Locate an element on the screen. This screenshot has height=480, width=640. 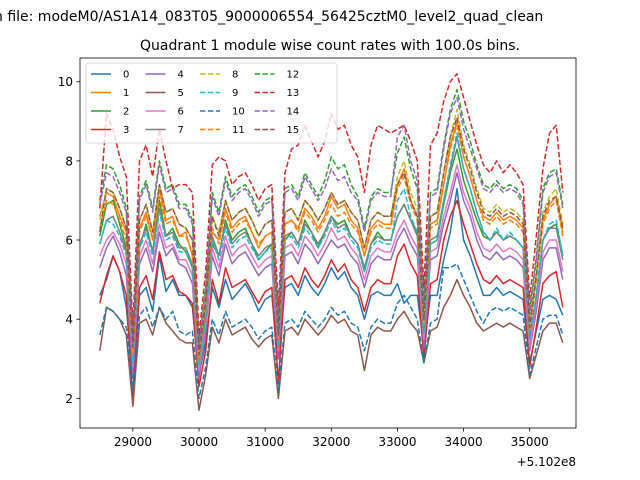
x-tick-label: 31000 is located at coordinates (265, 442).